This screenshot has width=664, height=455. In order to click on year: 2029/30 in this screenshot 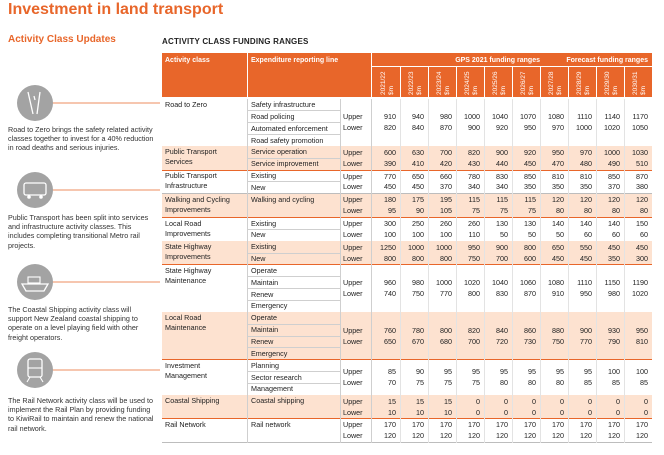, I will do `click(607, 83)`.